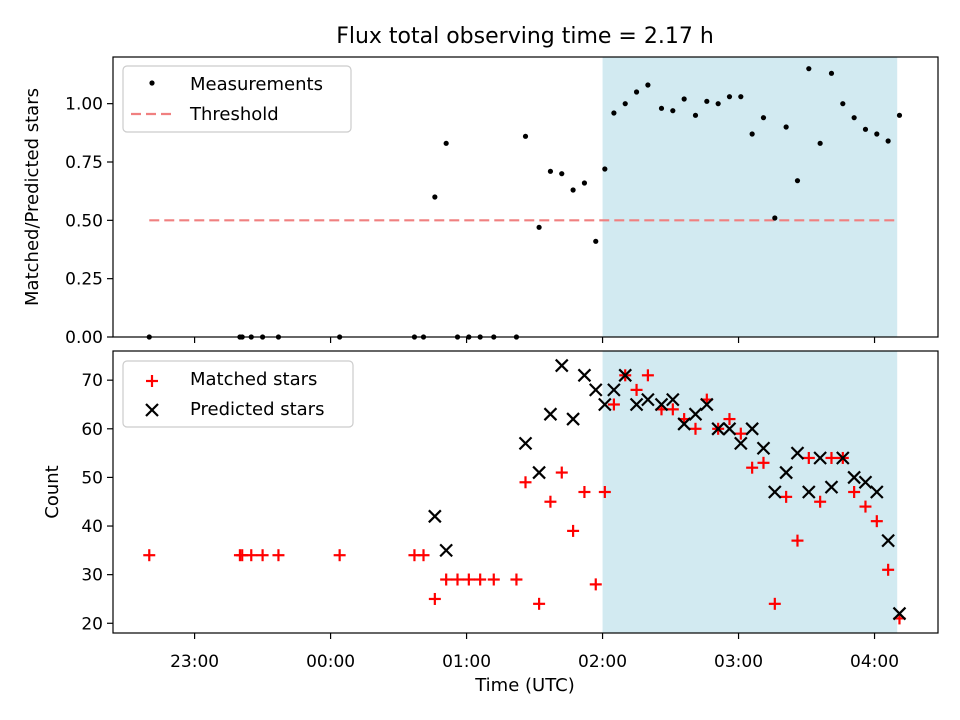  What do you see at coordinates (257, 409) in the screenshot?
I see `legend-predicted-label: Predicted stars` at bounding box center [257, 409].